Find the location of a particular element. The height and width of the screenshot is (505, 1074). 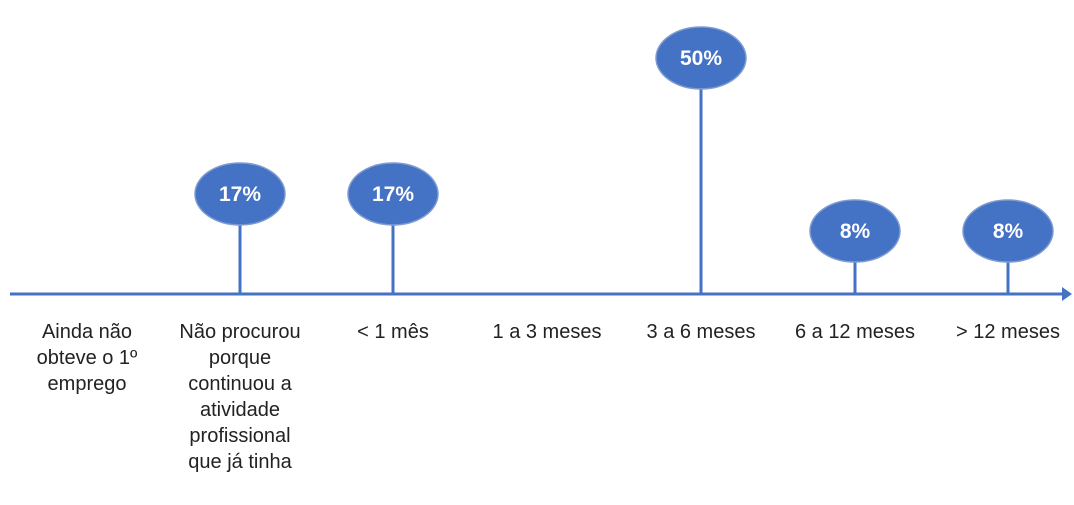

x-tick-label-line: profissional is located at coordinates (239, 436).